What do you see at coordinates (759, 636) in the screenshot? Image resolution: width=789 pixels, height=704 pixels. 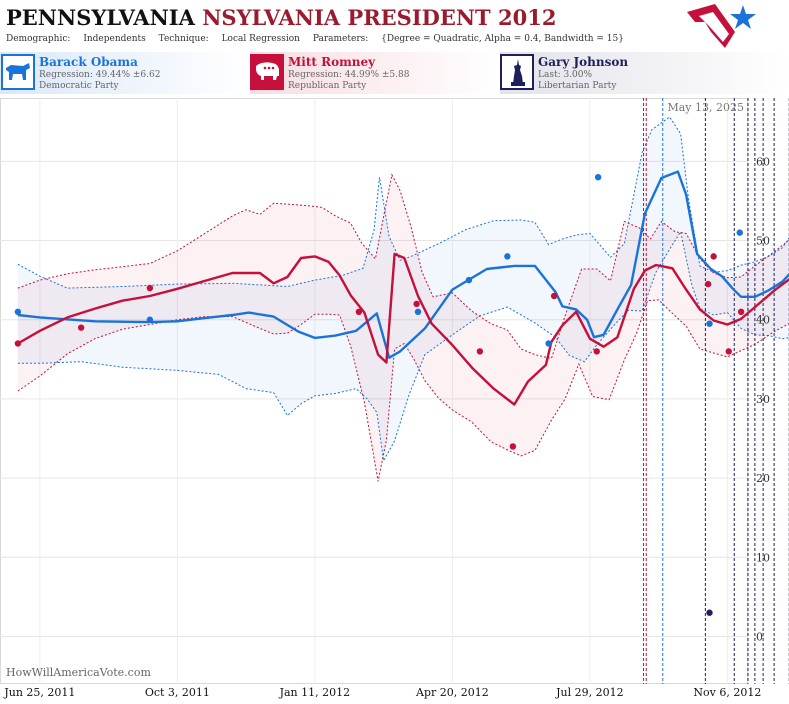 I see `y-tick-label: 0` at bounding box center [759, 636].